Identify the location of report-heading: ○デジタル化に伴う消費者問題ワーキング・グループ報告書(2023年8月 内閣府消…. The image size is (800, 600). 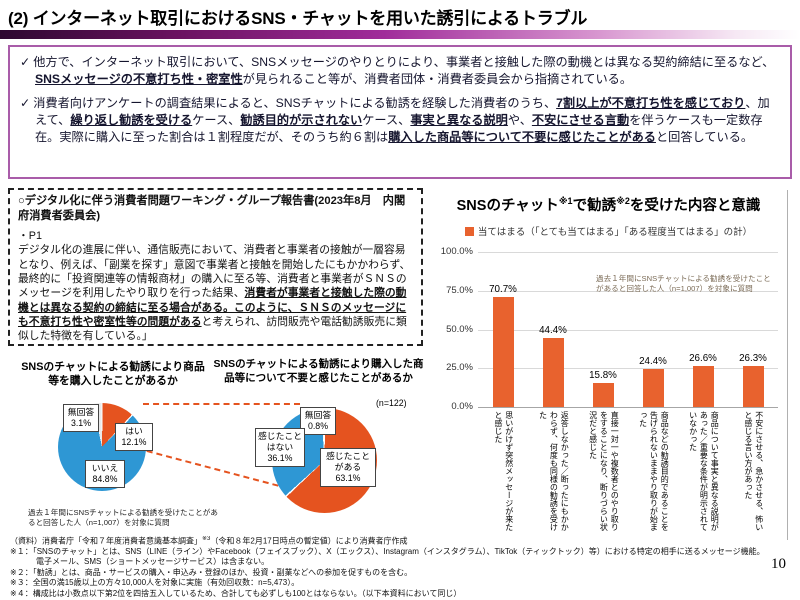
(212, 208).